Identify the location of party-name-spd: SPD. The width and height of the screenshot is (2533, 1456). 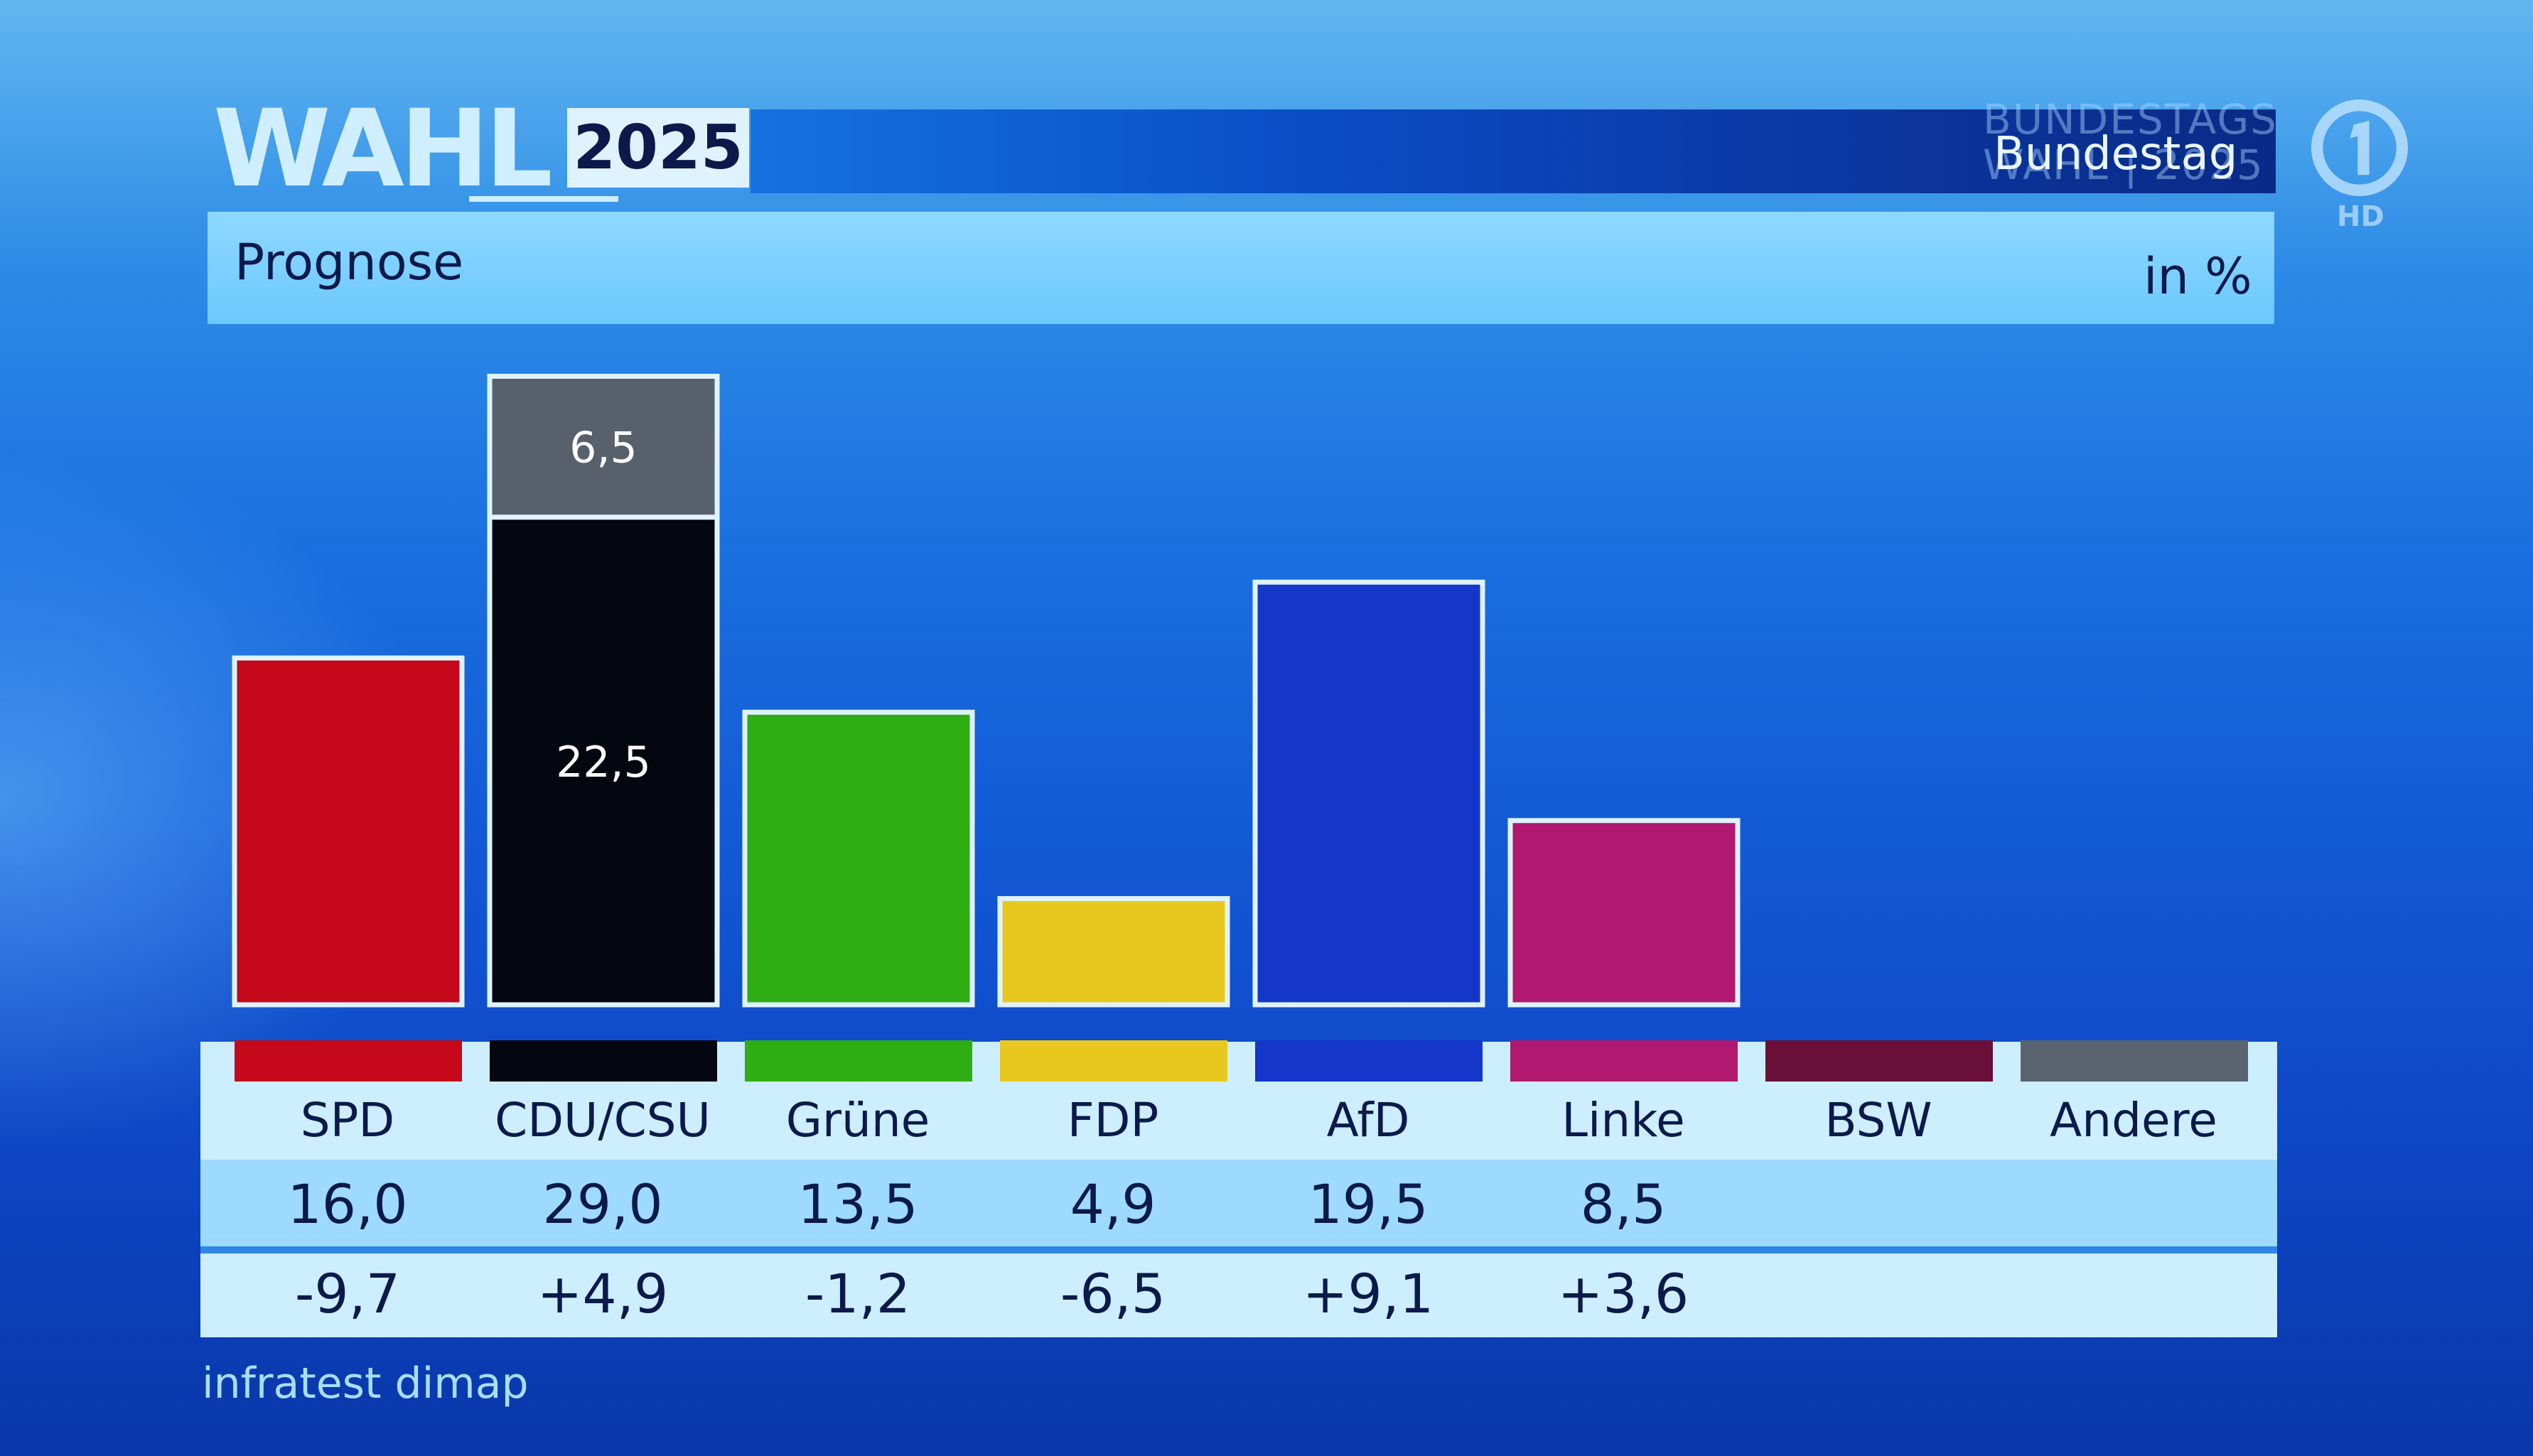
(347, 1120).